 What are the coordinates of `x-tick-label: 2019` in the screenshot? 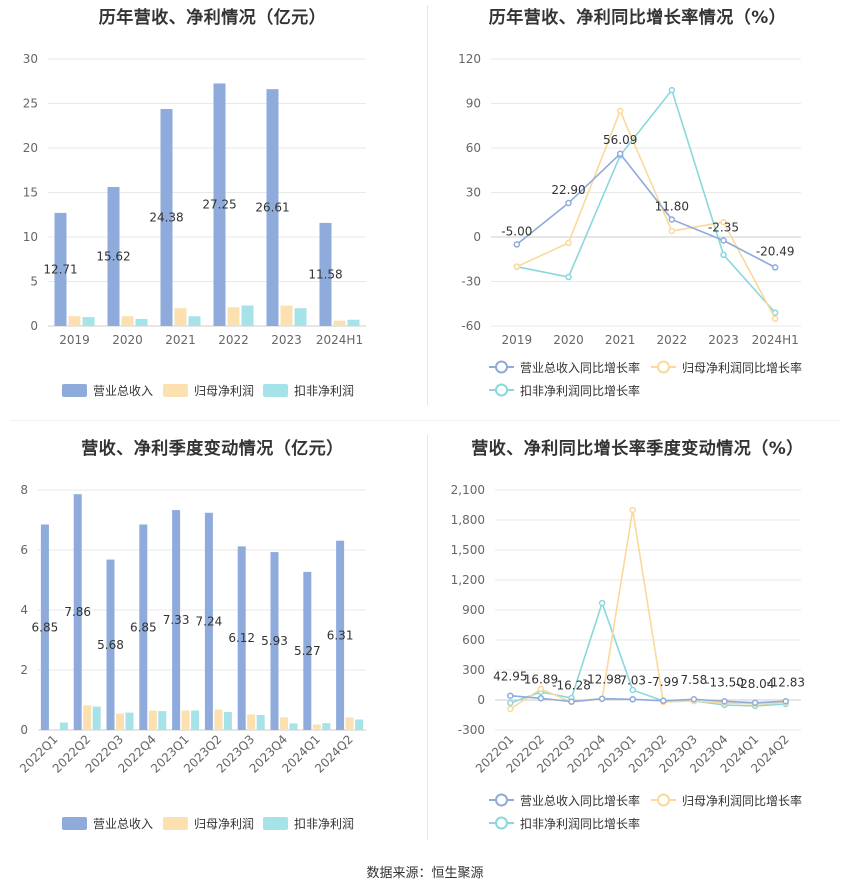 It's located at (517, 340).